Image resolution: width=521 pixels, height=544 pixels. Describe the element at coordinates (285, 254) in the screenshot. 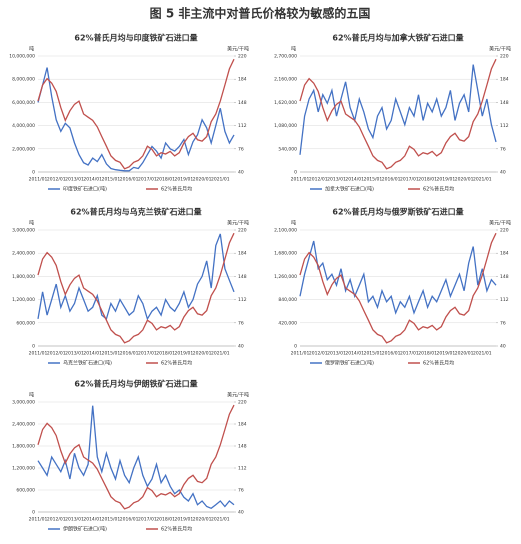

I see `y-tick-label: 1,680,000` at that location.